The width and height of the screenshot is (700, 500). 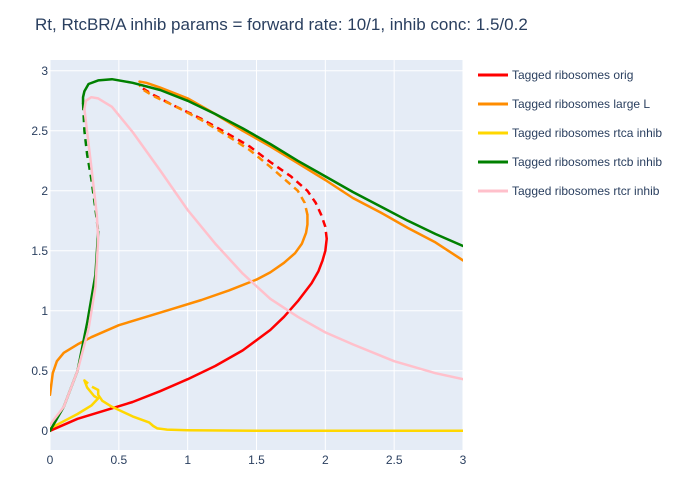 What do you see at coordinates (581, 104) in the screenshot?
I see `legend-label: Tagged ribosomes large L` at bounding box center [581, 104].